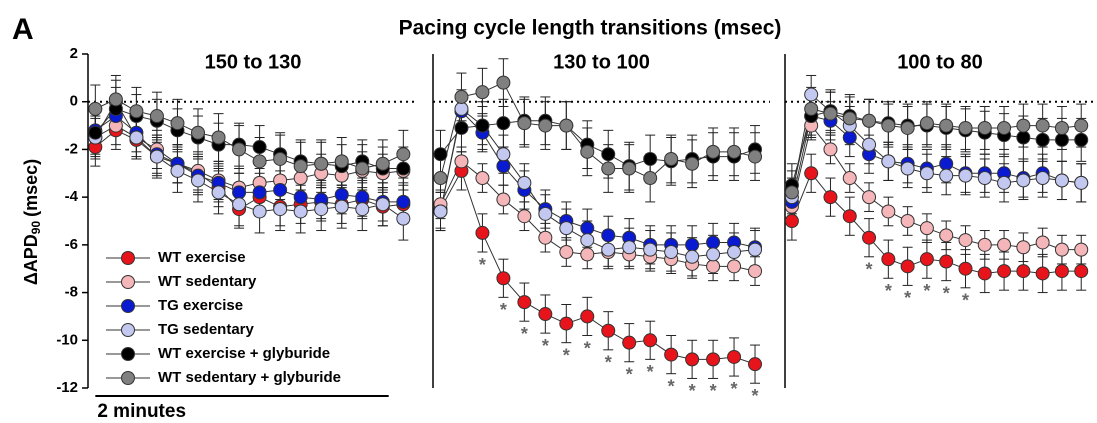 The image size is (1097, 423). What do you see at coordinates (71, 292) in the screenshot?
I see `y-tick-label: -8` at bounding box center [71, 292].